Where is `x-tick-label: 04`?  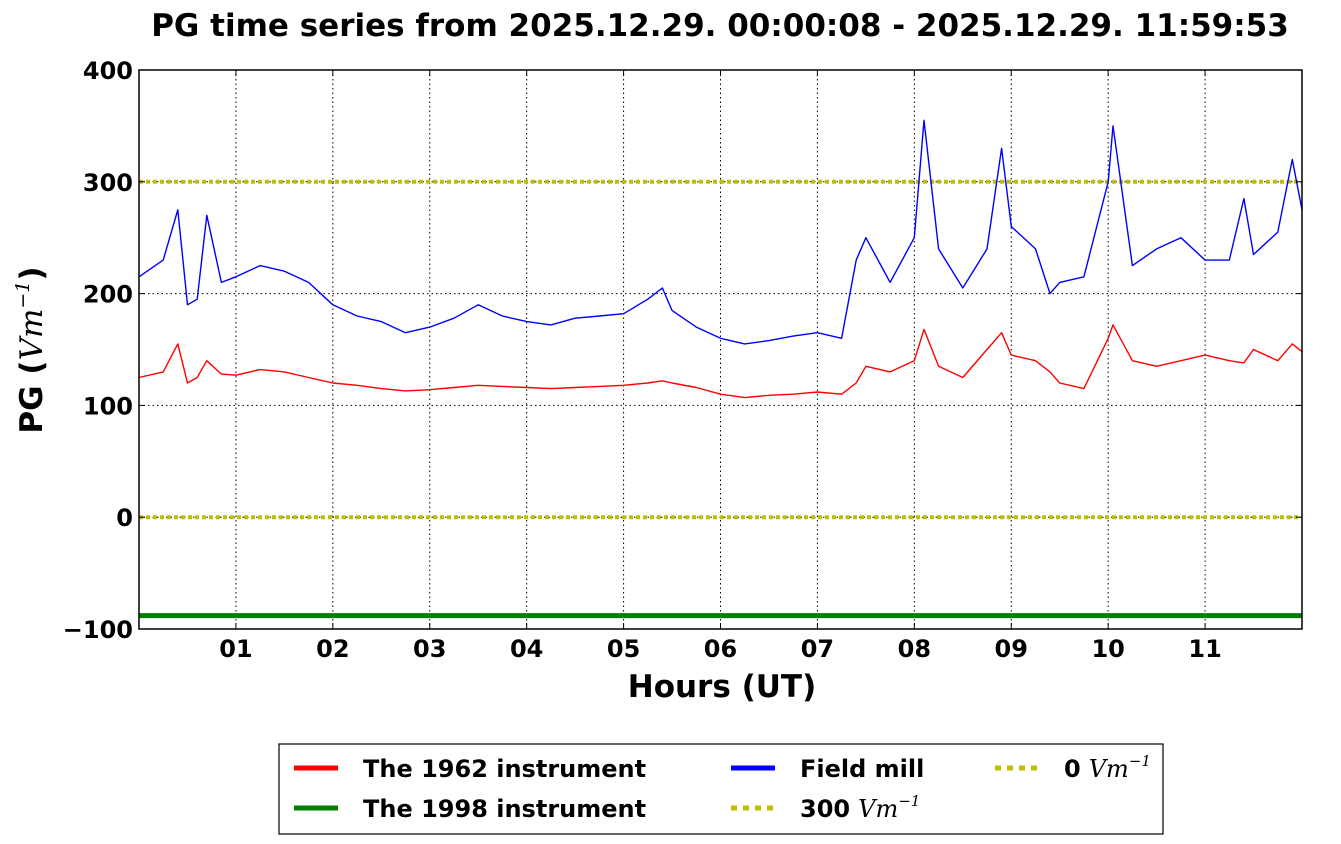
x-tick-label: 04 is located at coordinates (526, 649).